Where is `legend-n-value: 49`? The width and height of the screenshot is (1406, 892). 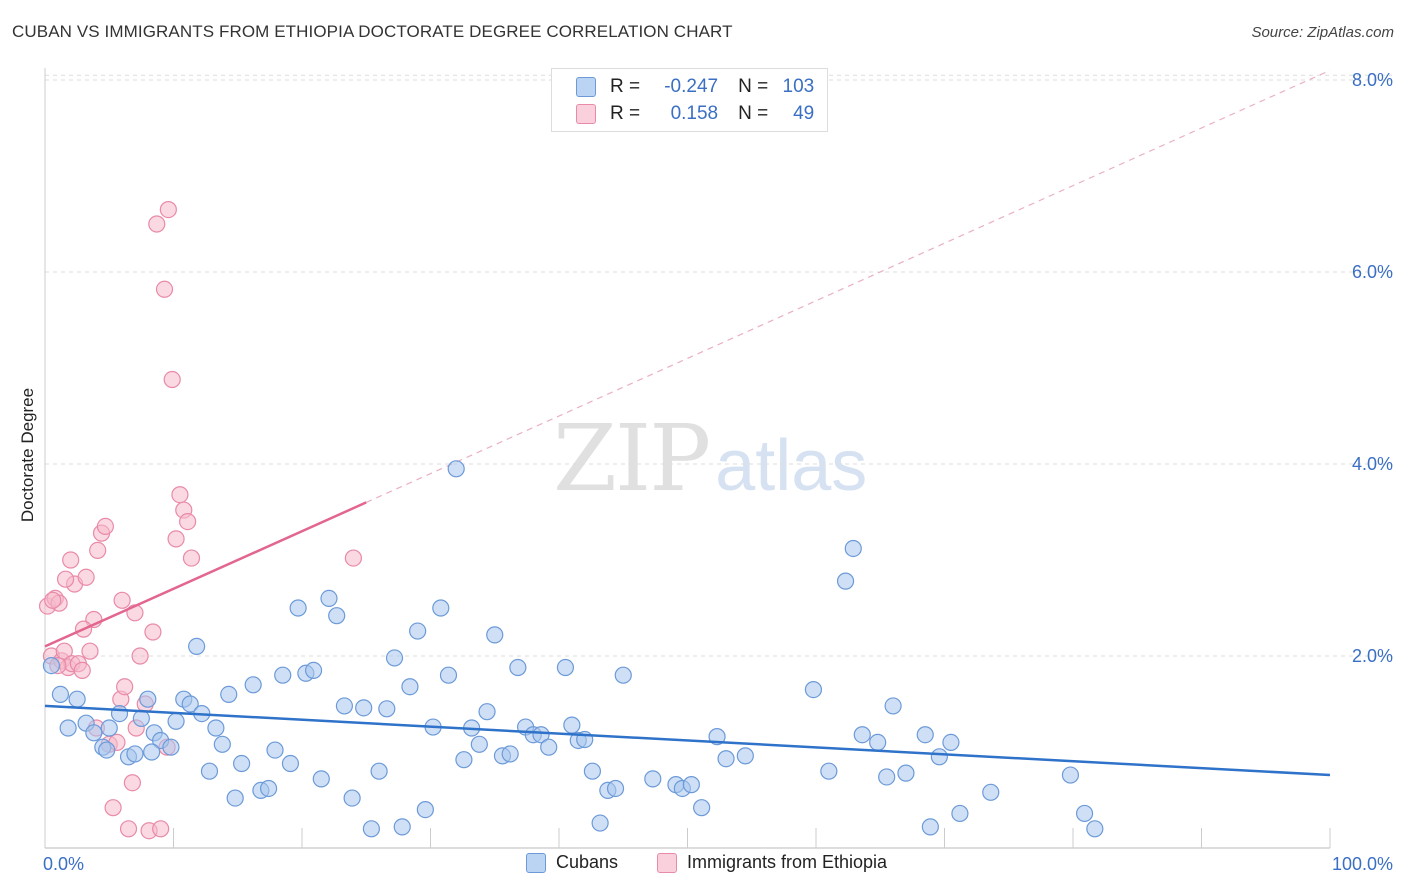 legend-n-value: 49 is located at coordinates (804, 113).